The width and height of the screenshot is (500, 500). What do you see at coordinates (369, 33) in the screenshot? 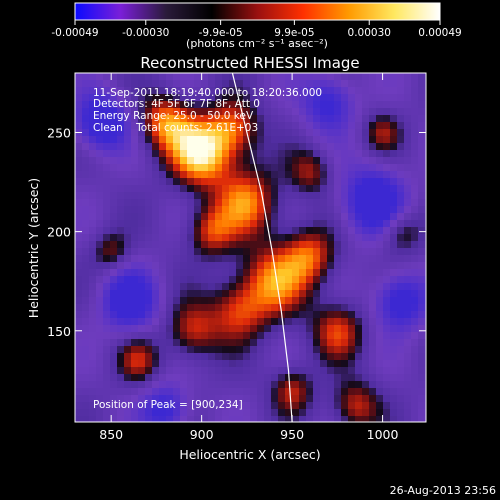
I see `colorbar-tick-label: 0.00030` at bounding box center [369, 33].